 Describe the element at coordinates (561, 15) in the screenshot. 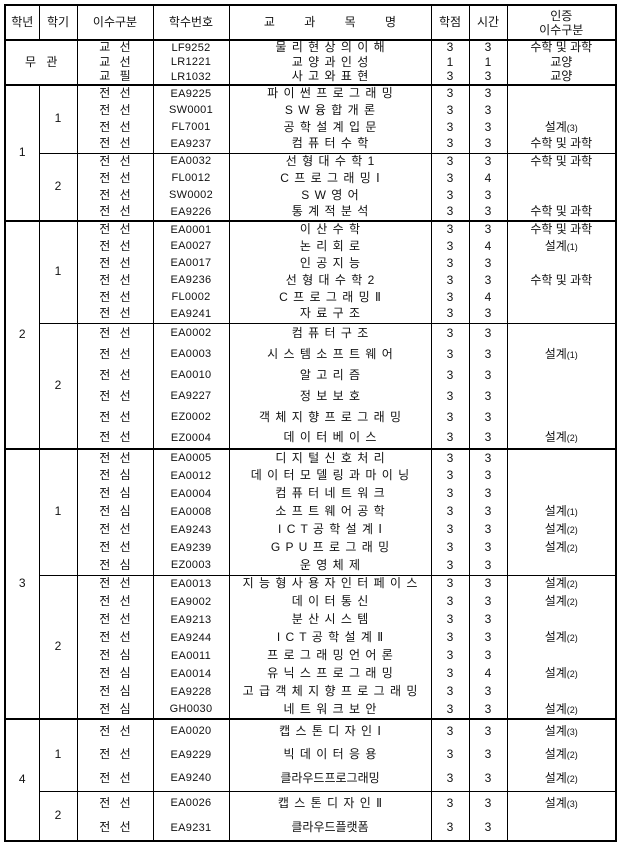

I see `col-header-cert-line1: 인증` at that location.